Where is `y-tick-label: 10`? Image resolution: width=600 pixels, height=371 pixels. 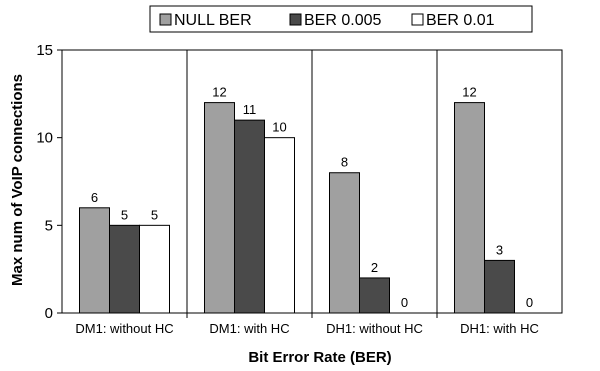 y-tick-label: 10 is located at coordinates (44, 138).